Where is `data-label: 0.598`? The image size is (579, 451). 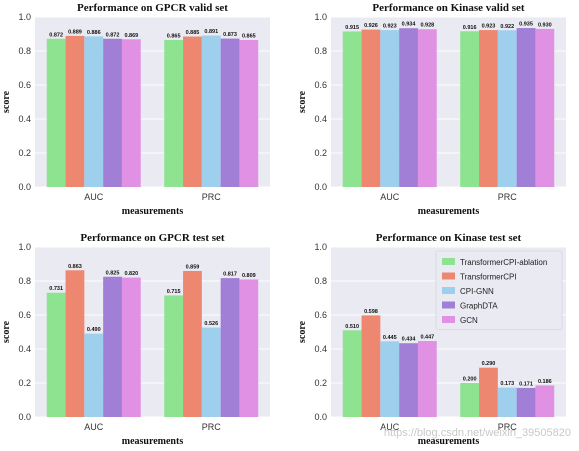 data-label: 0.598 is located at coordinates (371, 312).